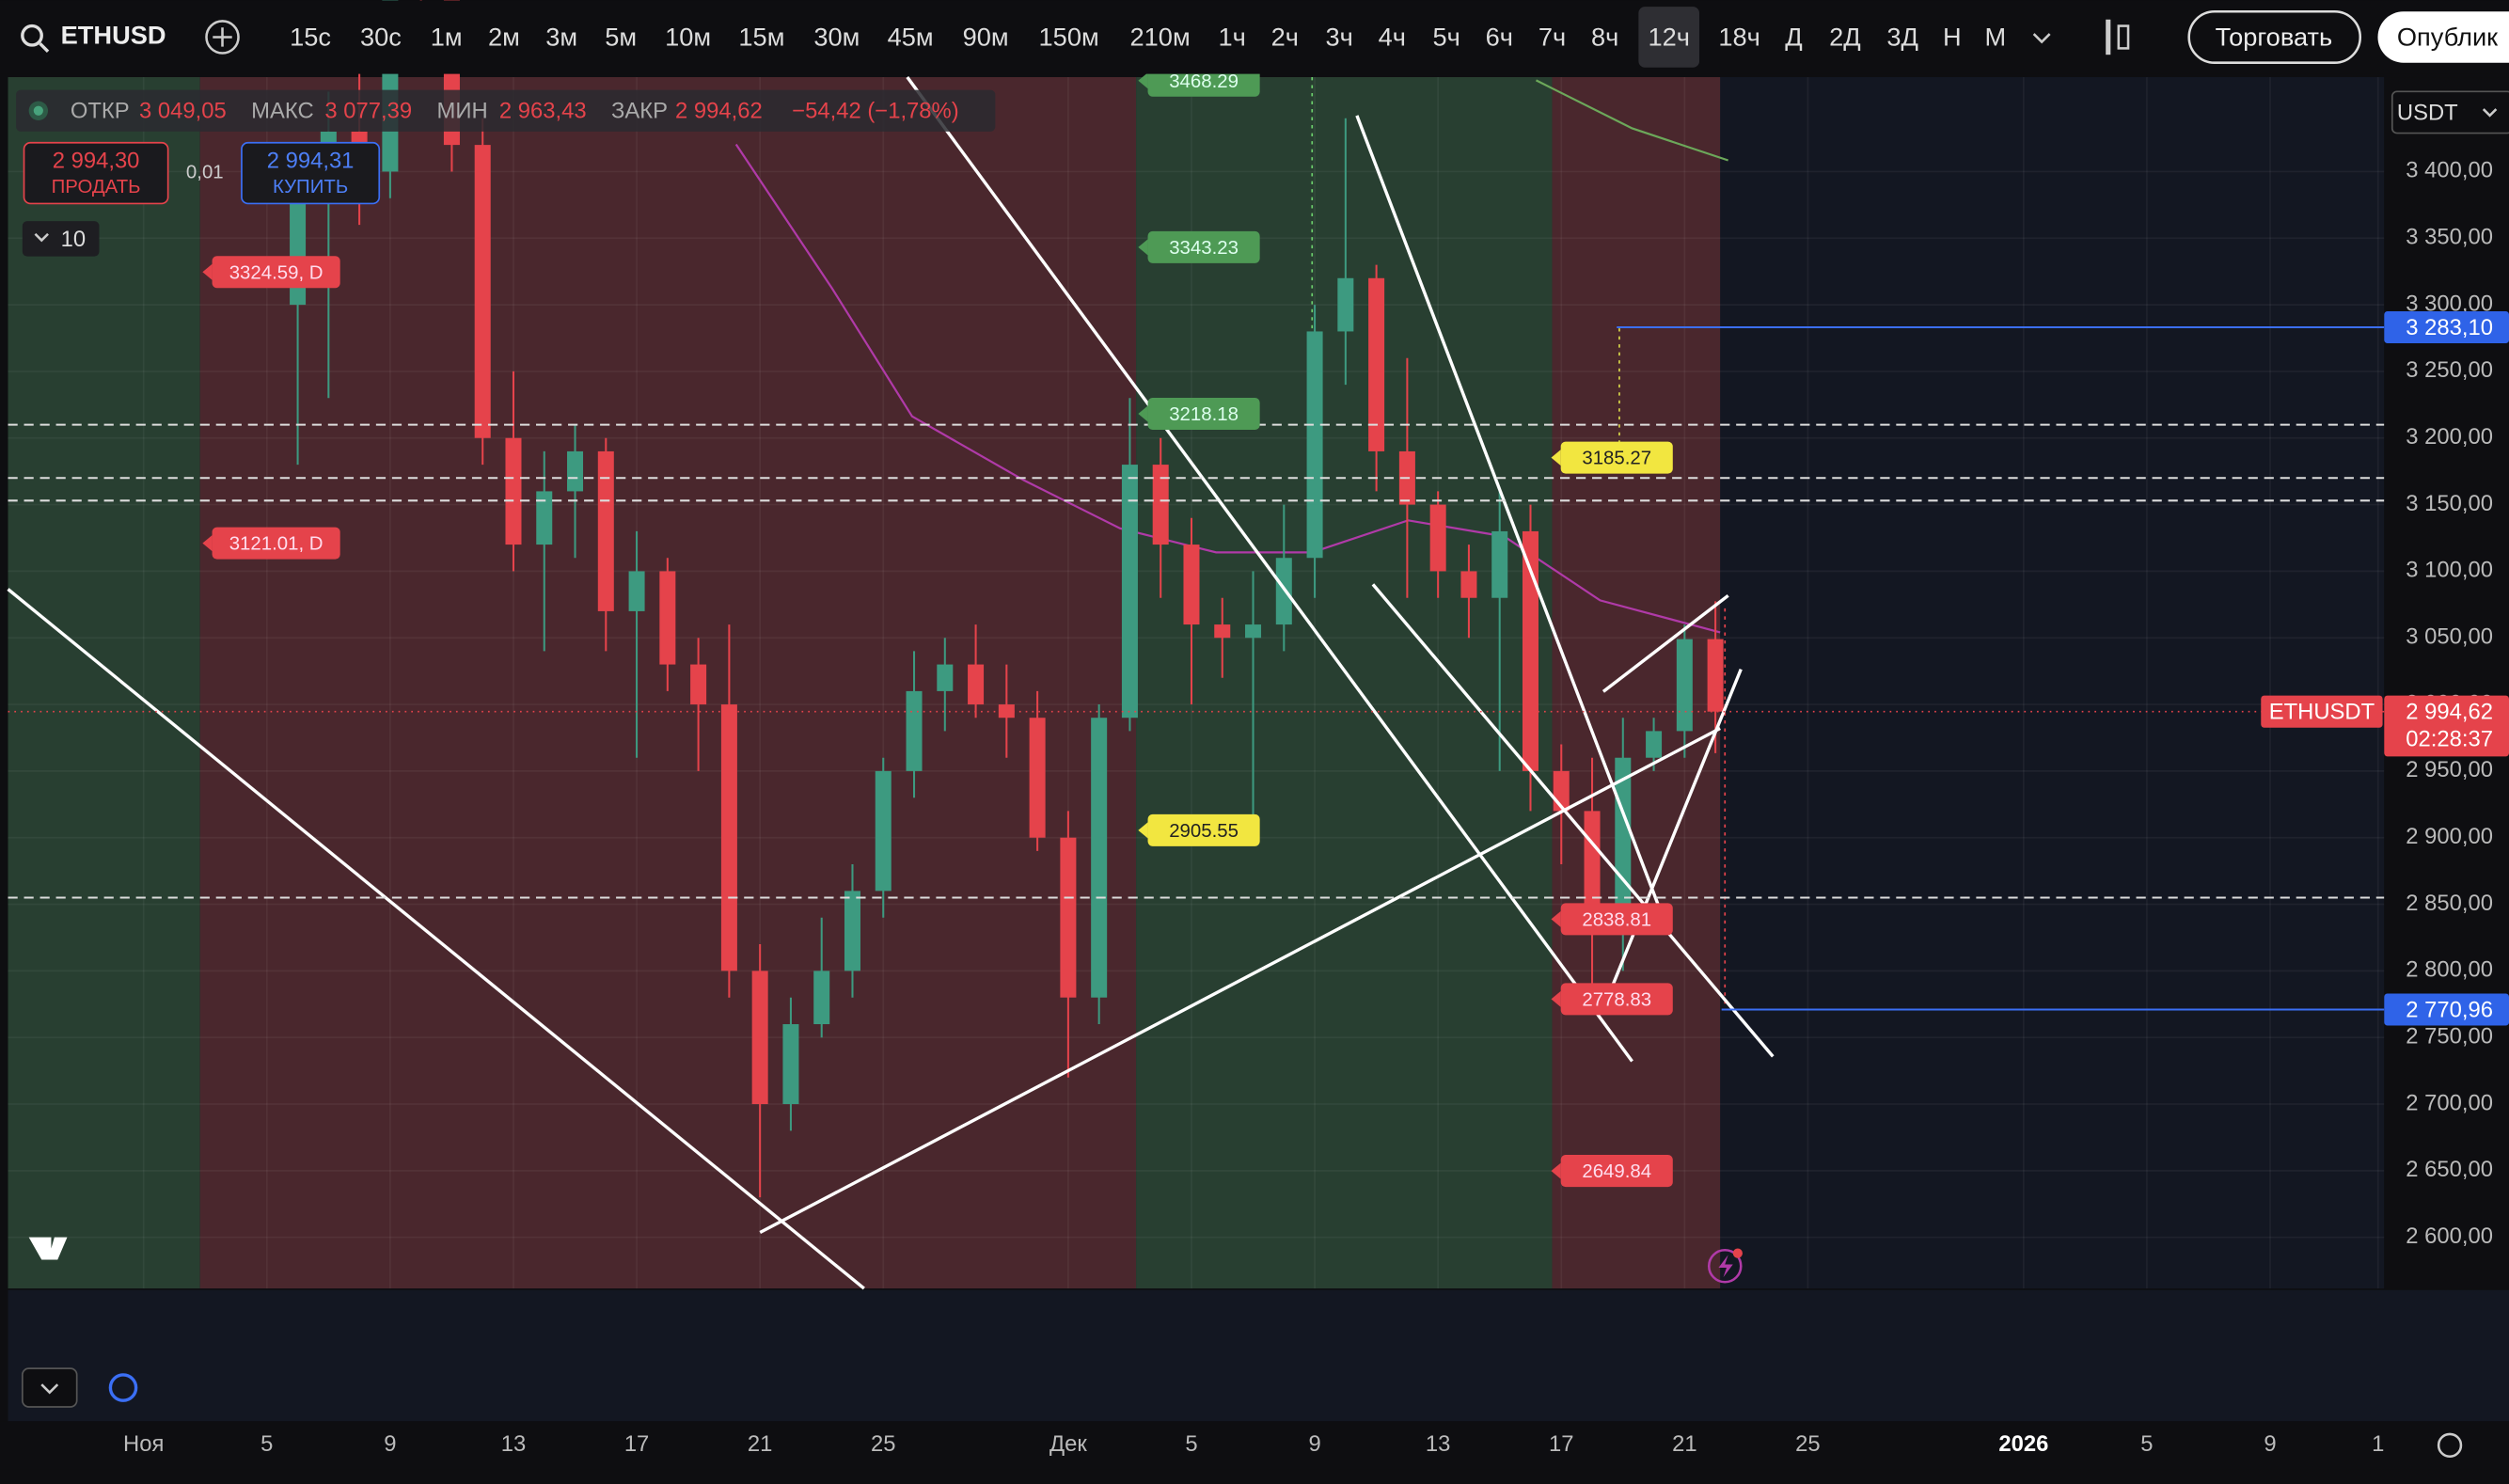 This screenshot has width=2509, height=1484. Describe the element at coordinates (2427, 112) in the screenshot. I see `currency: USDT` at that location.